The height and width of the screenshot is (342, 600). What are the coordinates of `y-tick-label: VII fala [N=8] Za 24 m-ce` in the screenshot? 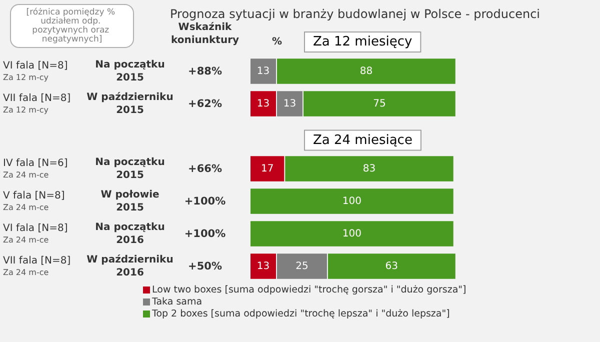 It's located at (37, 266).